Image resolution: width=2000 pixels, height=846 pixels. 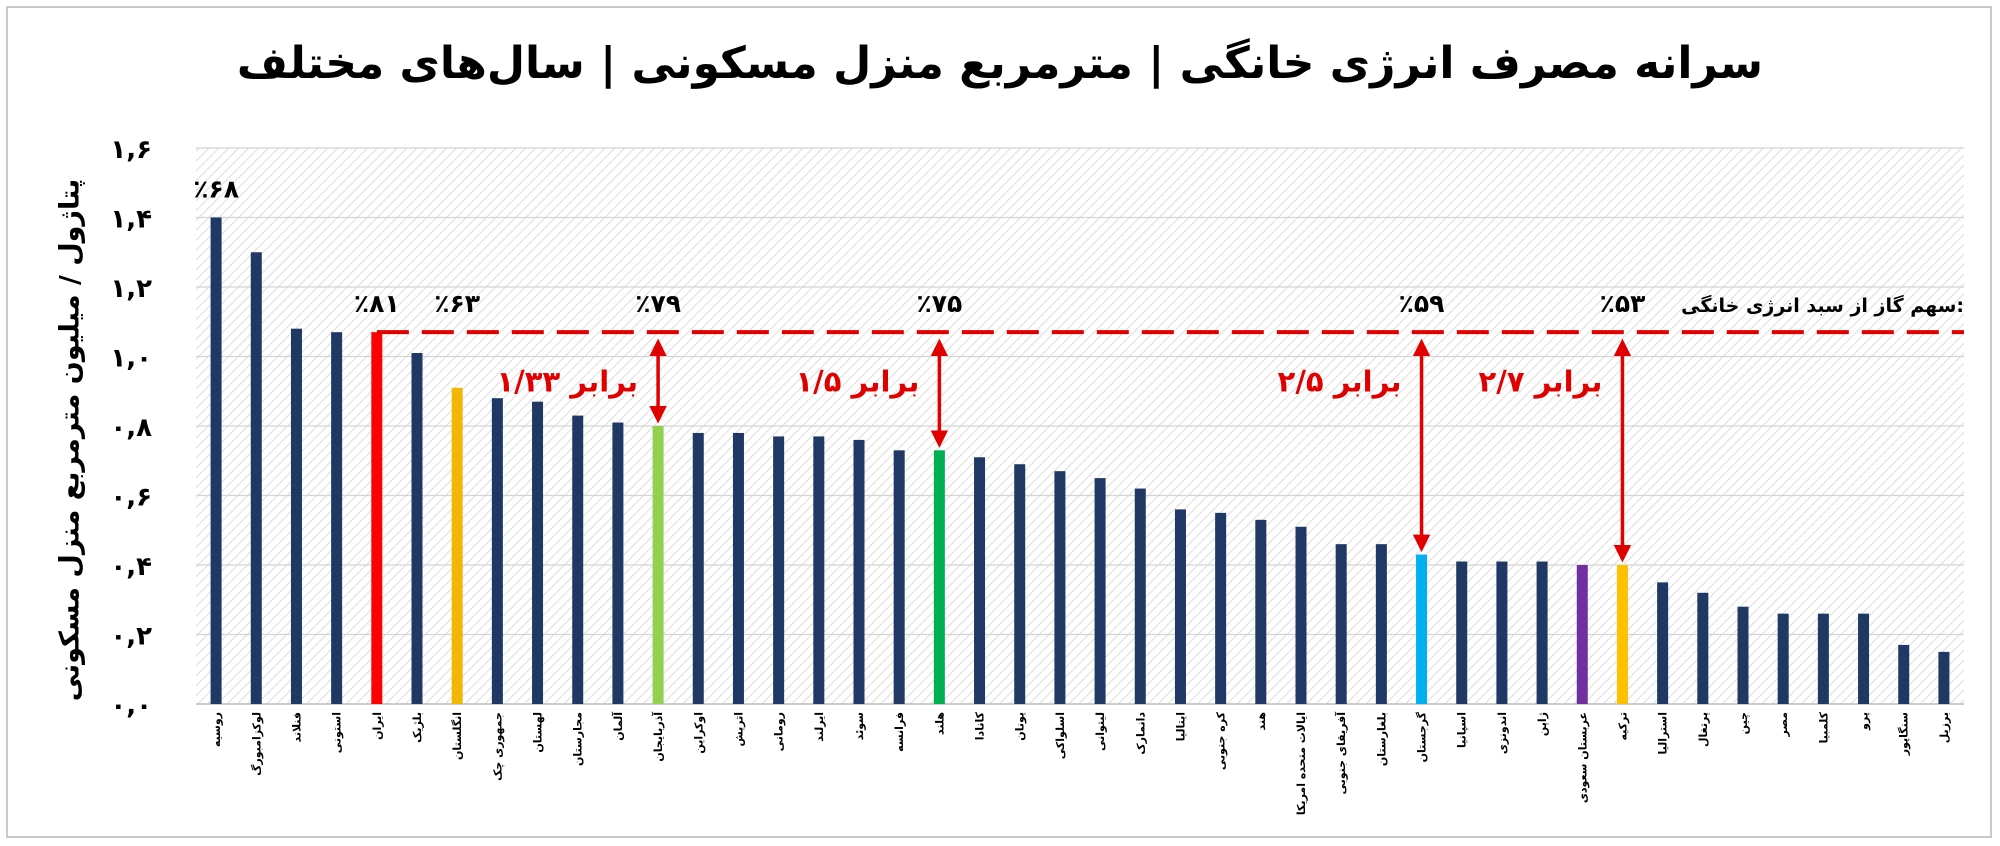 I want to click on y-tick-label: ۰,۶, so click(x=131, y=498).